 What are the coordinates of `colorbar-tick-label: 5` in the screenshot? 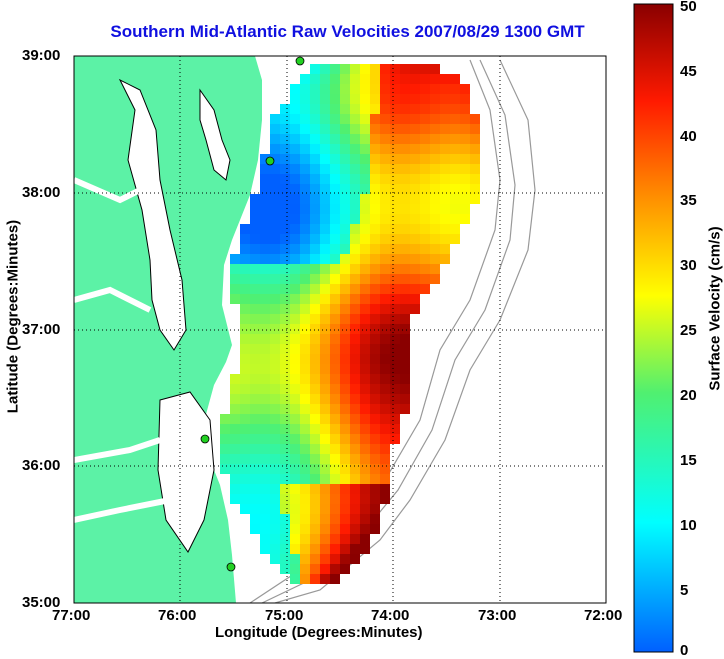 It's located at (684, 590).